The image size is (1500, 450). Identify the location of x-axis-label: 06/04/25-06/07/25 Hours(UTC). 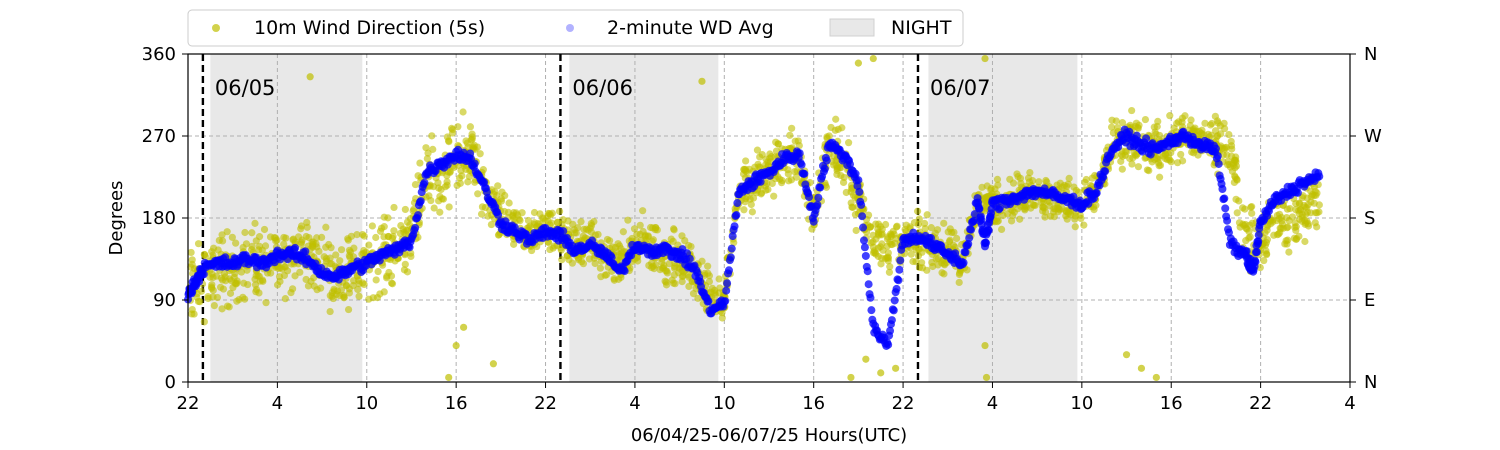
(769, 435).